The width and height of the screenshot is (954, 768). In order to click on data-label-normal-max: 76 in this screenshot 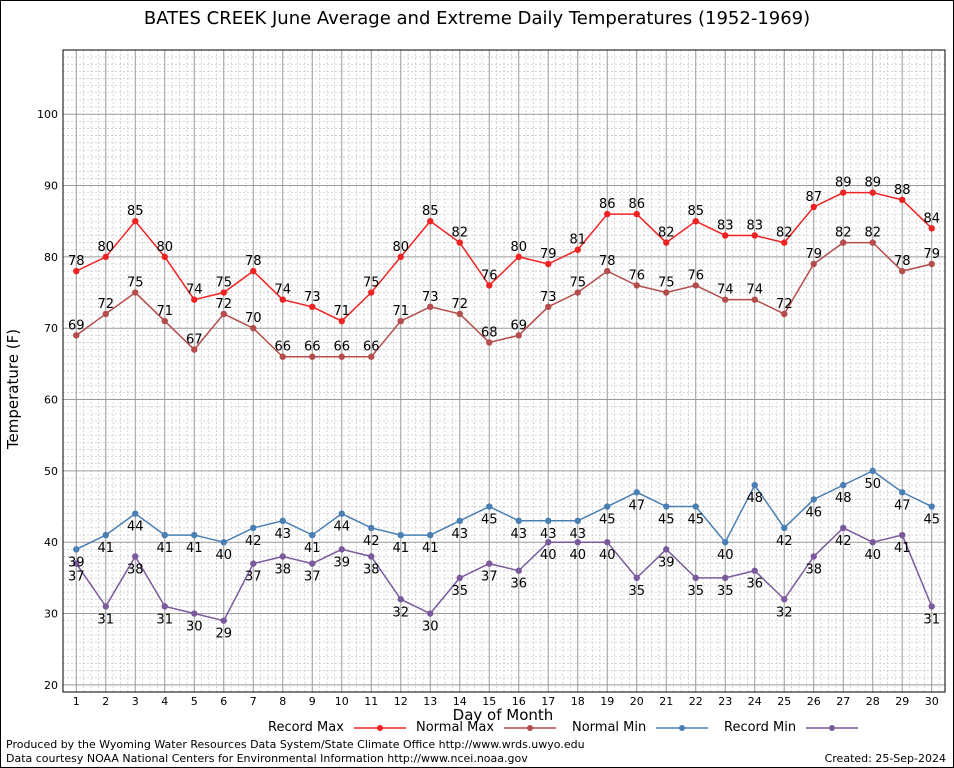, I will do `click(636, 275)`.